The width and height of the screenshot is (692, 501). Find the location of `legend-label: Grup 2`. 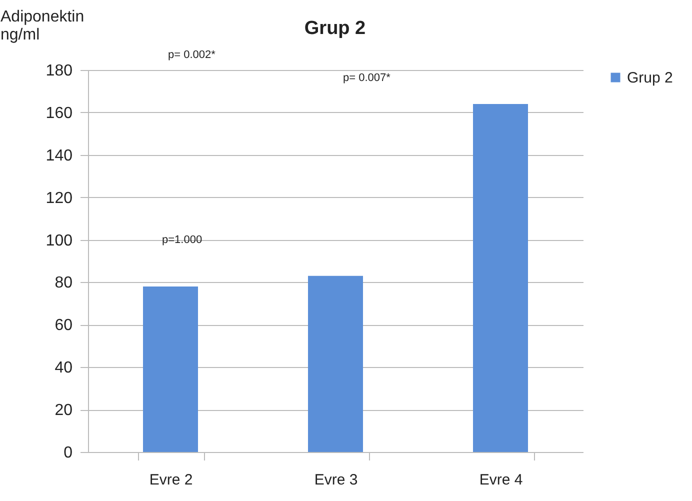

legend-label: Grup 2 is located at coordinates (650, 78).